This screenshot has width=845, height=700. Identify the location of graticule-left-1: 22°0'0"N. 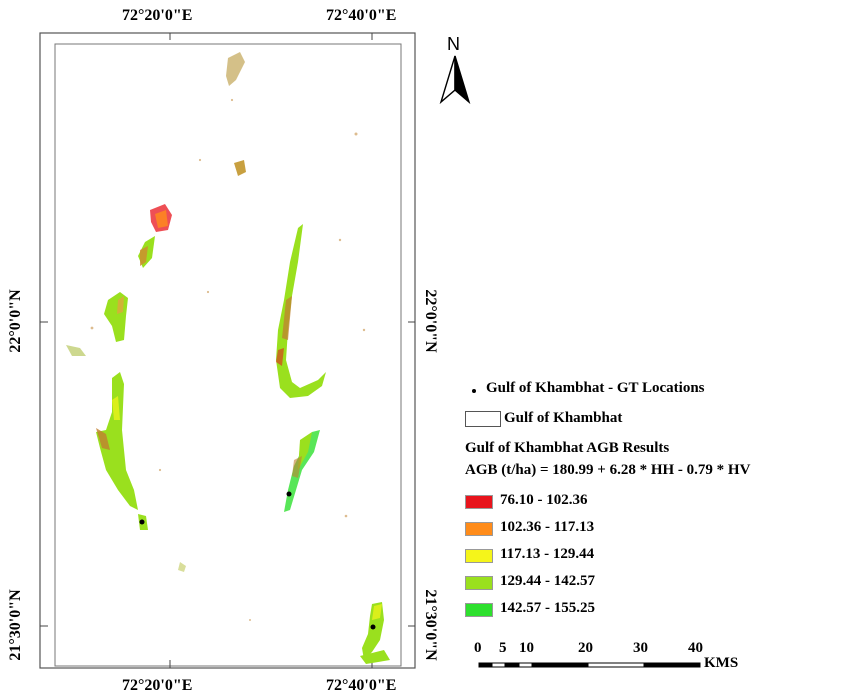
(15, 321).